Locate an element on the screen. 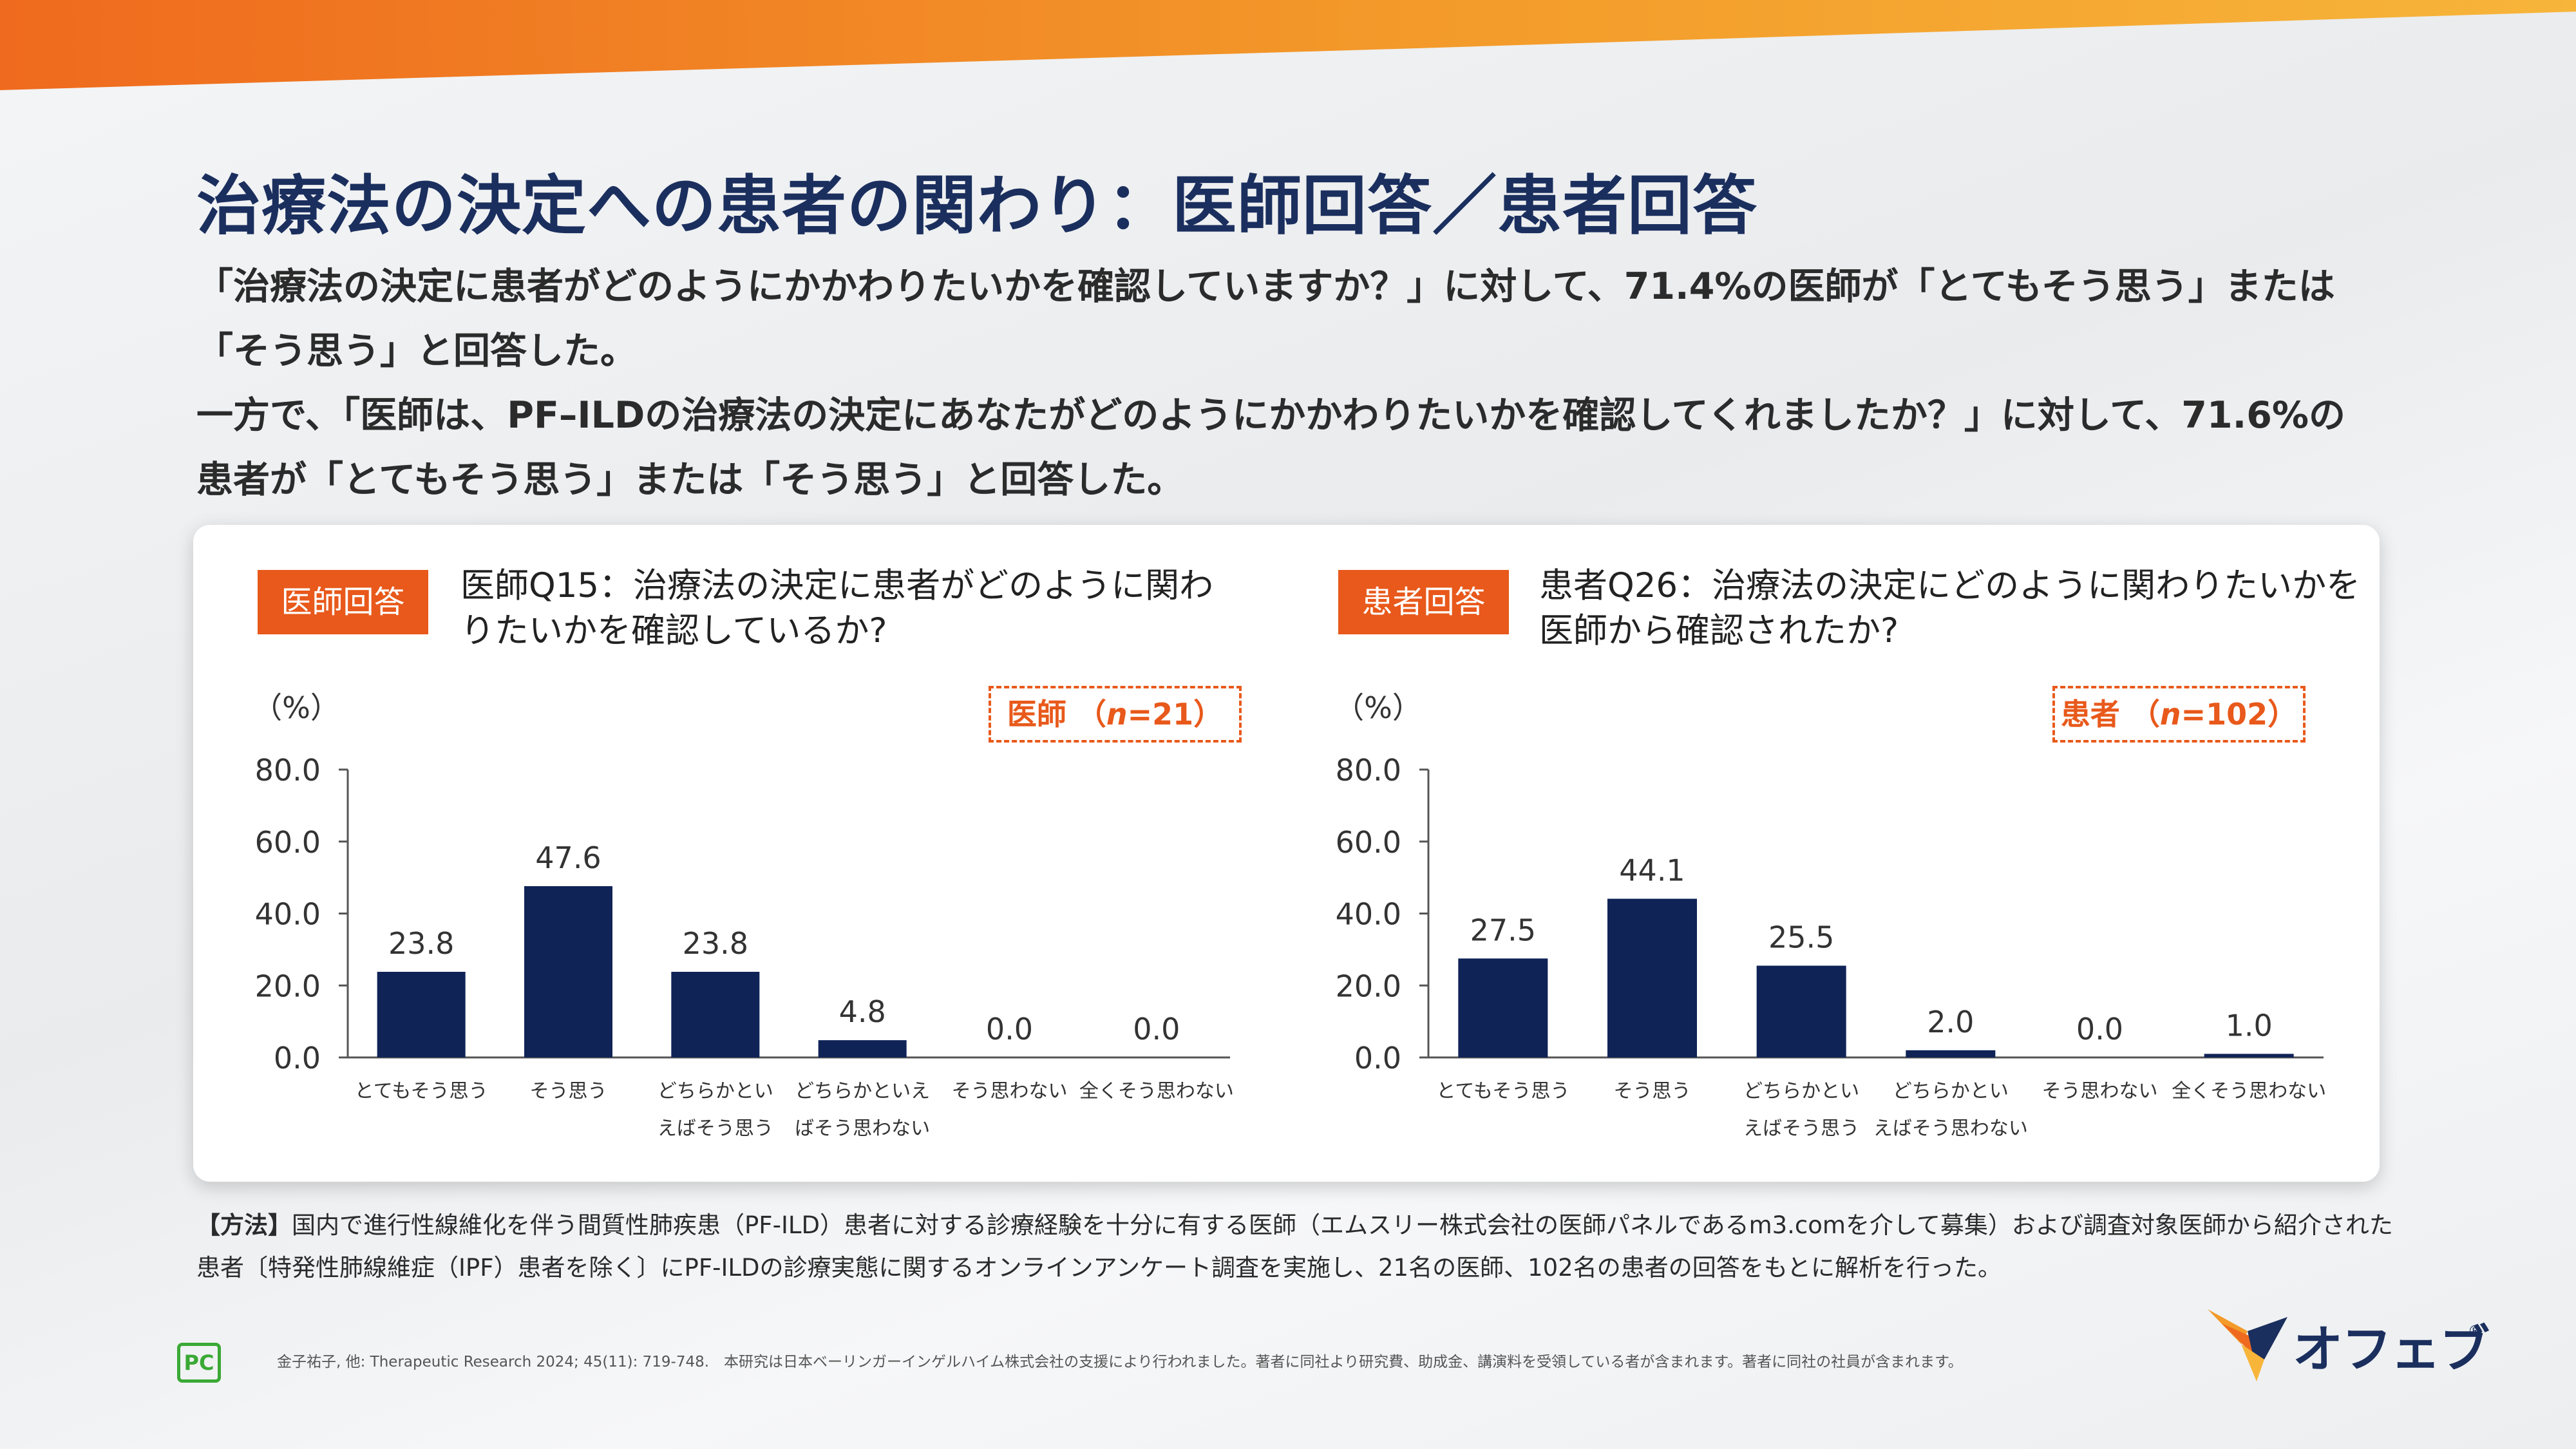 This screenshot has width=2576, height=1449. doctor-bar-value-label-3: 4.8 is located at coordinates (862, 1011).